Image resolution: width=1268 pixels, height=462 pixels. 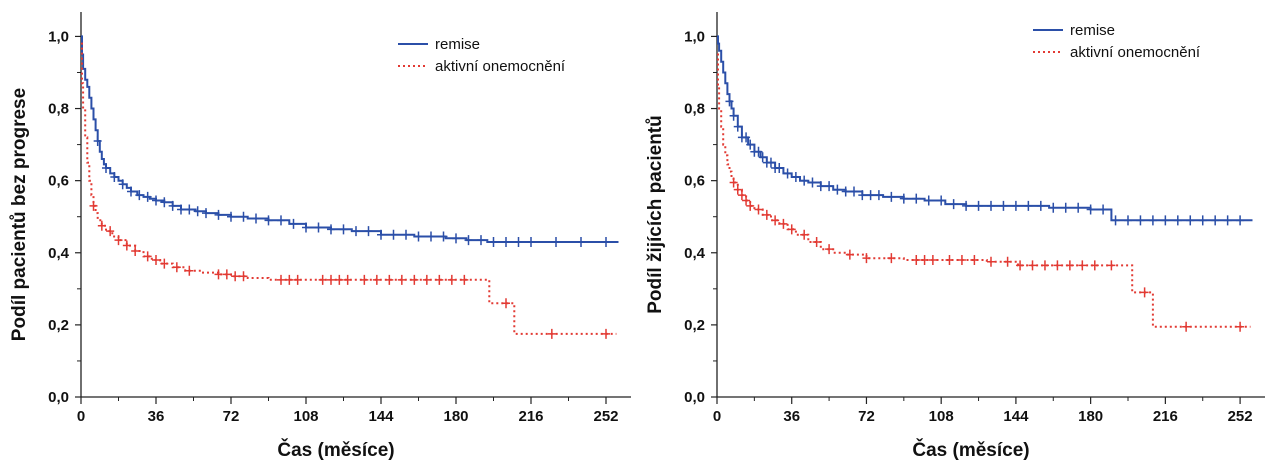 What do you see at coordinates (381, 416) in the screenshot?
I see `x-tick-label: 144` at bounding box center [381, 416].